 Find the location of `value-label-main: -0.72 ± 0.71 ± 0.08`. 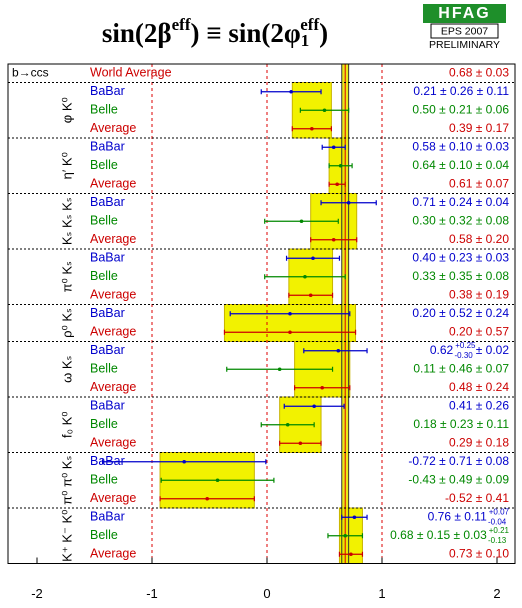

value-label-main: -0.72 ± 0.71 ± 0.08 is located at coordinates (458, 461).